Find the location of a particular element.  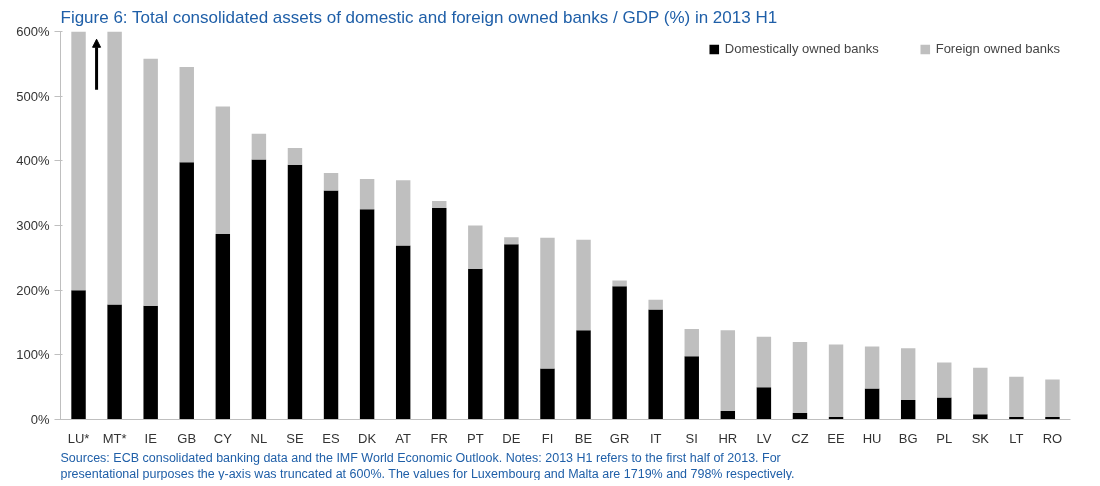

x-tick-label: DE is located at coordinates (511, 438).